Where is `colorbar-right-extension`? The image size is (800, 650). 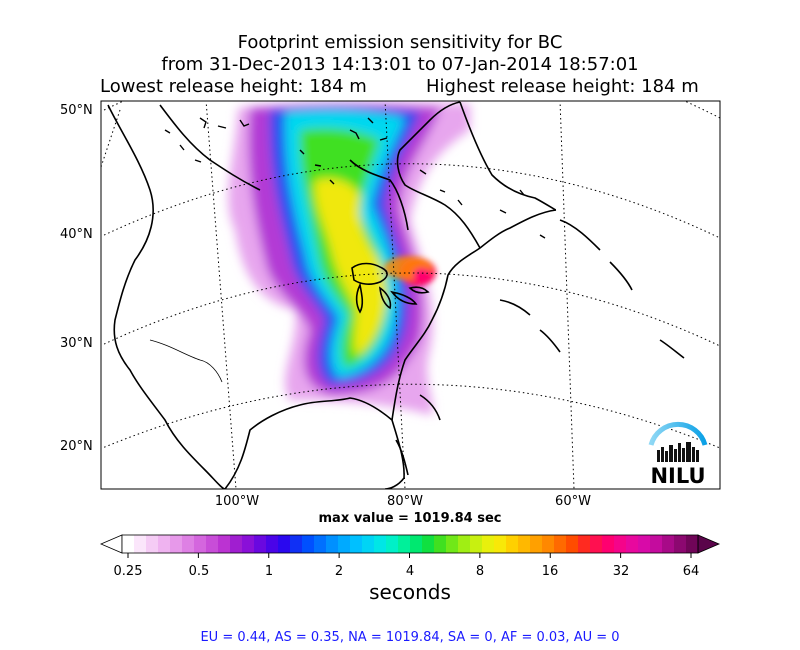 colorbar-right-extension is located at coordinates (709, 544).